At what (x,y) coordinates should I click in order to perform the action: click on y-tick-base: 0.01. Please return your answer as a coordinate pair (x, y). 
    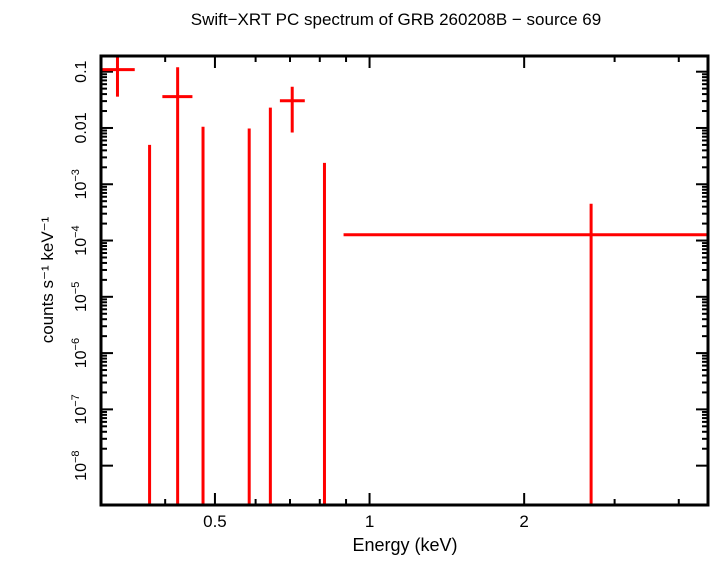
    Looking at the image, I should click on (81, 127).